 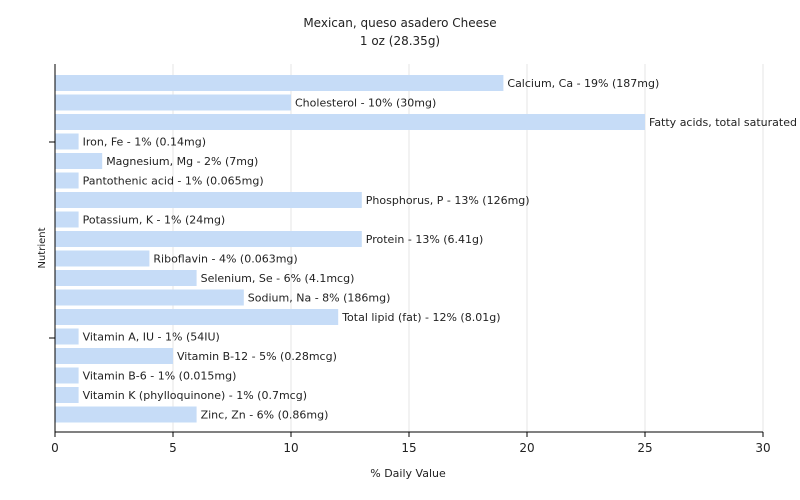 What do you see at coordinates (173, 448) in the screenshot?
I see `x-tick-label-5: 5` at bounding box center [173, 448].